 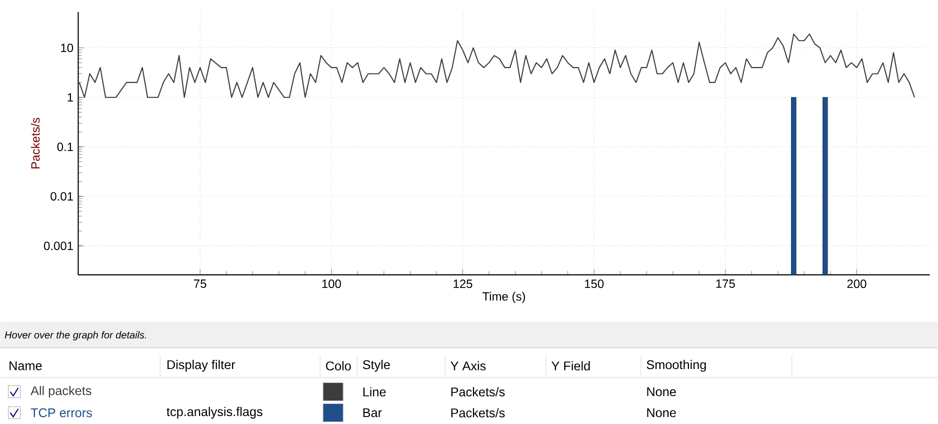 What do you see at coordinates (338, 366) in the screenshot?
I see `text: Colo` at bounding box center [338, 366].